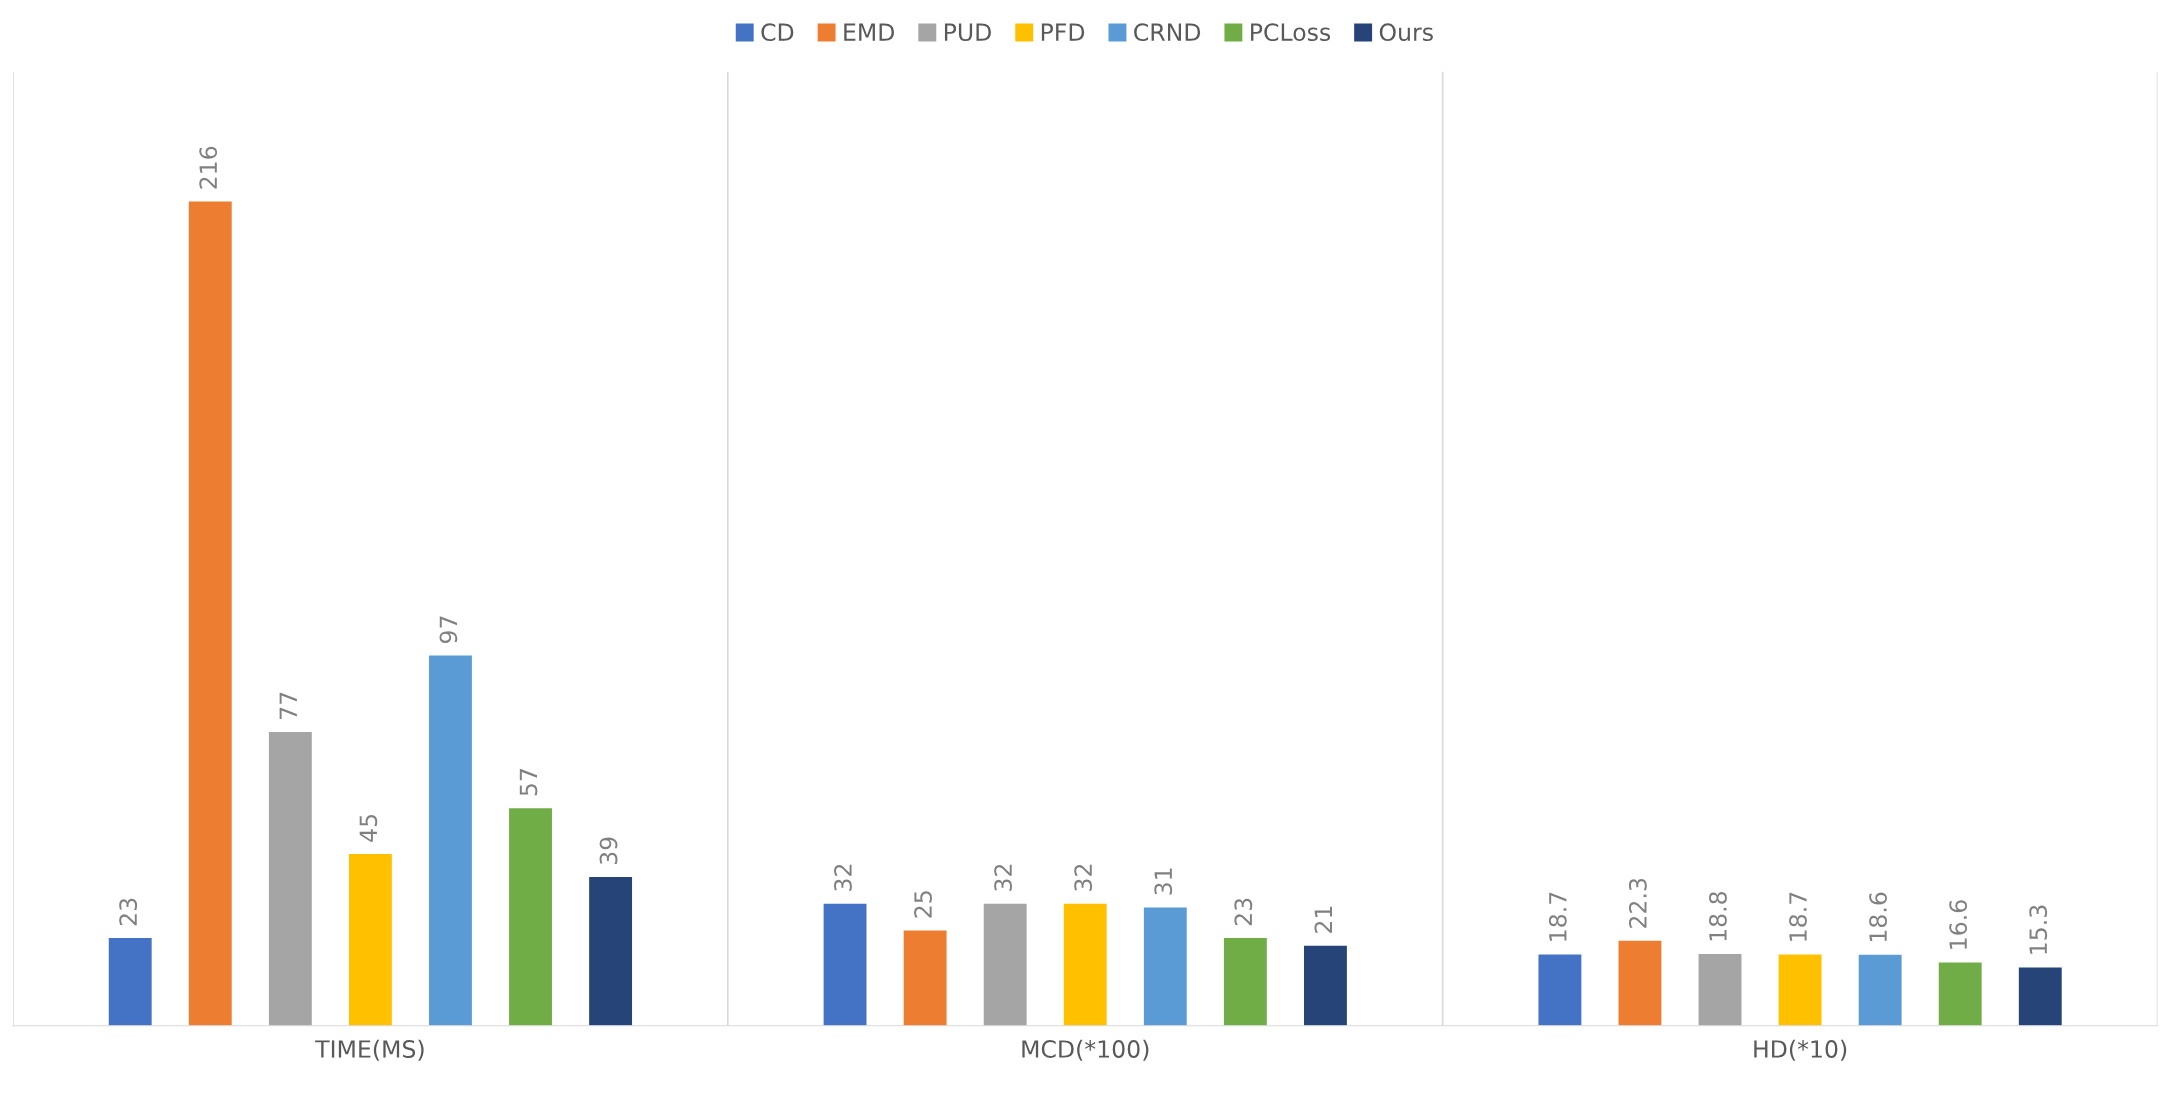  Describe the element at coordinates (288, 705) in the screenshot. I see `data-label: 77` at that location.